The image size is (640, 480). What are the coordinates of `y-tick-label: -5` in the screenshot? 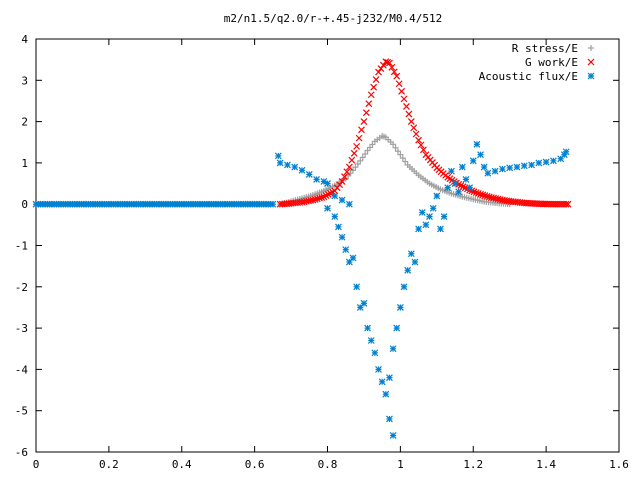 It's located at (21, 411).